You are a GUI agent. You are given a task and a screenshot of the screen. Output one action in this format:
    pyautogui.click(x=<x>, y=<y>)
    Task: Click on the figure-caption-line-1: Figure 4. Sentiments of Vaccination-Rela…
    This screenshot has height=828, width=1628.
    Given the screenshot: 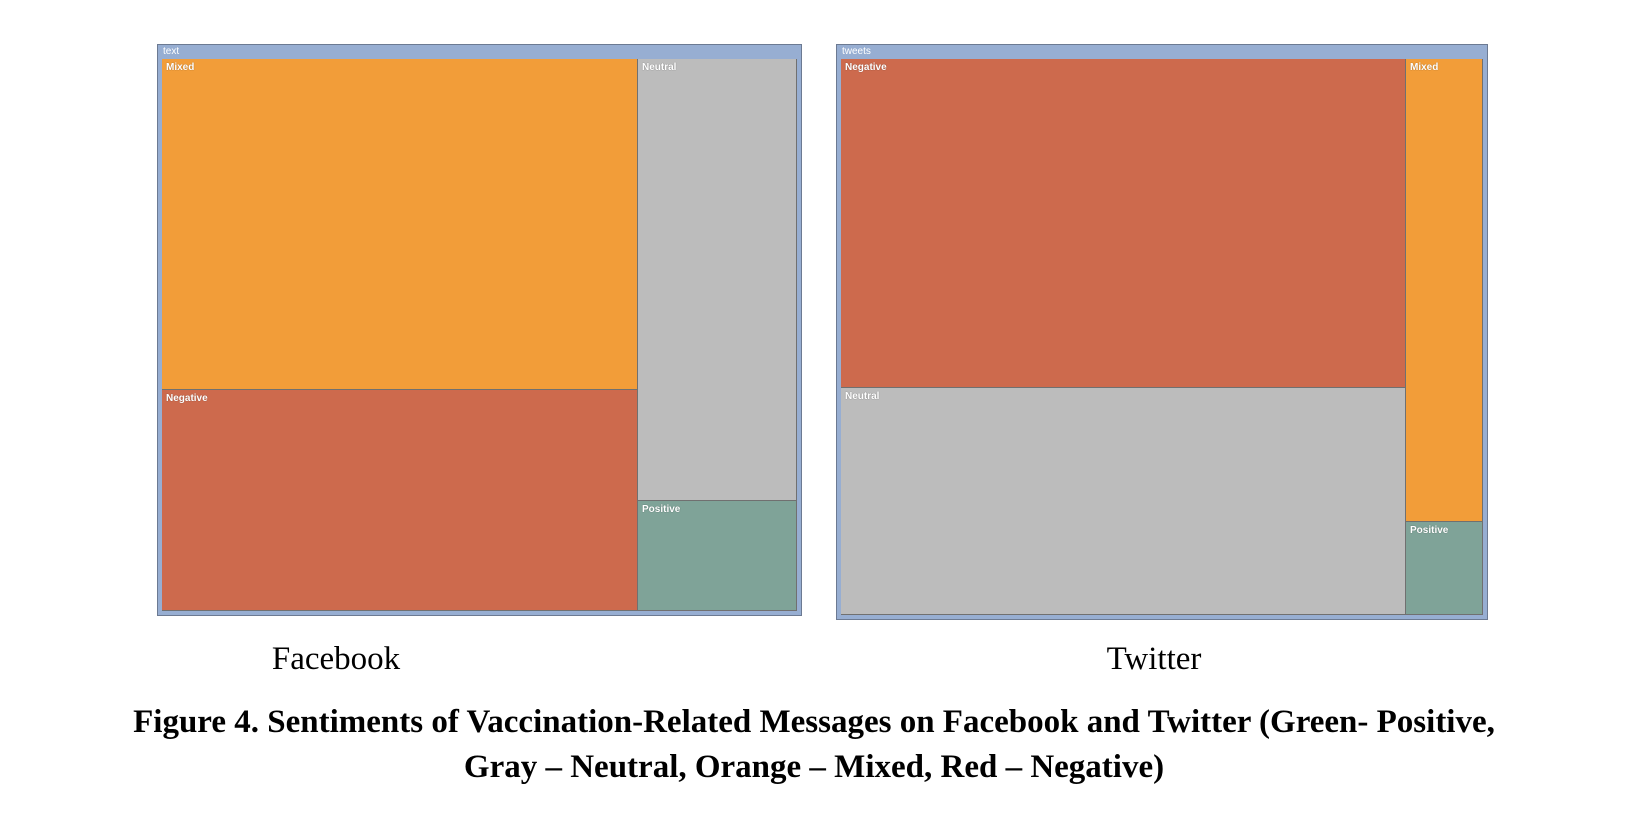 What is the action you would take?
    pyautogui.click(x=814, y=722)
    